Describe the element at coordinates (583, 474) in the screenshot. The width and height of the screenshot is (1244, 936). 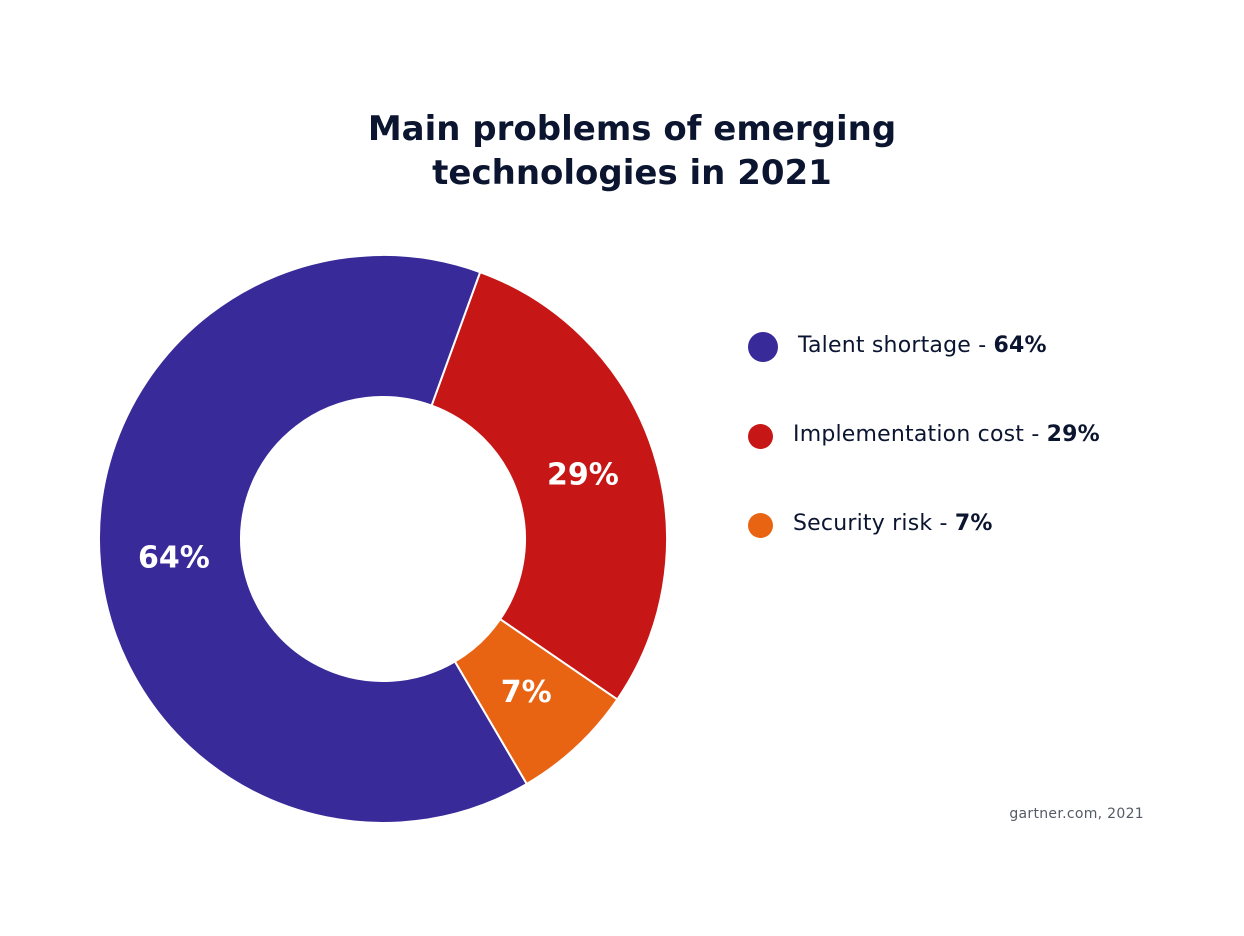
I see `data-label-implementation-cost: 29%` at that location.